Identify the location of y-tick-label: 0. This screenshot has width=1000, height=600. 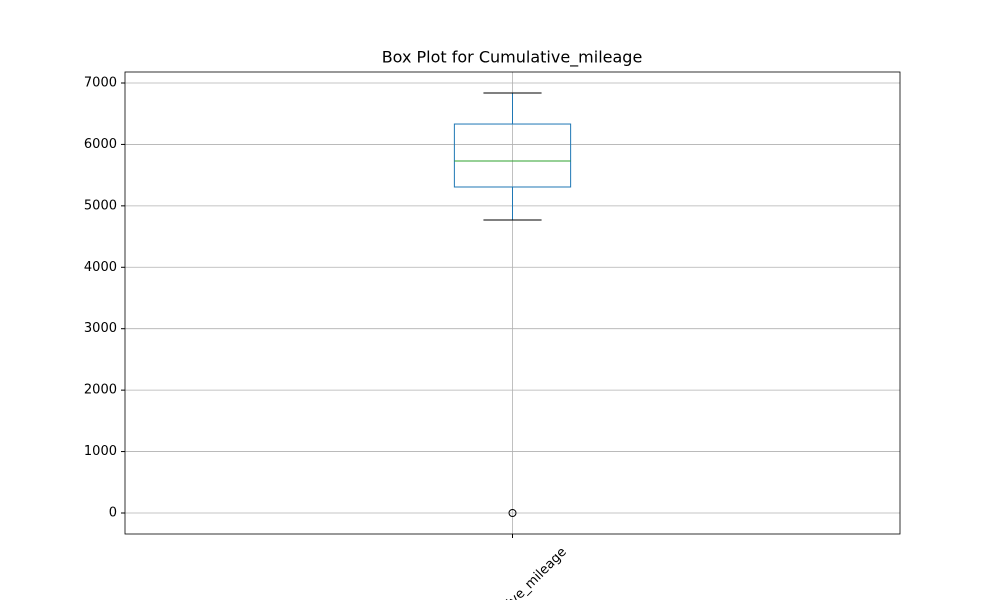
(113, 512).